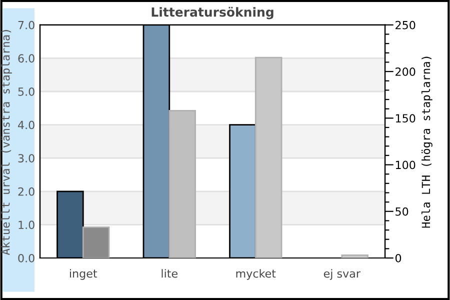 This screenshot has height=300, width=450. What do you see at coordinates (26, 191) in the screenshot?
I see `y-tick-label: 2.0` at bounding box center [26, 191].